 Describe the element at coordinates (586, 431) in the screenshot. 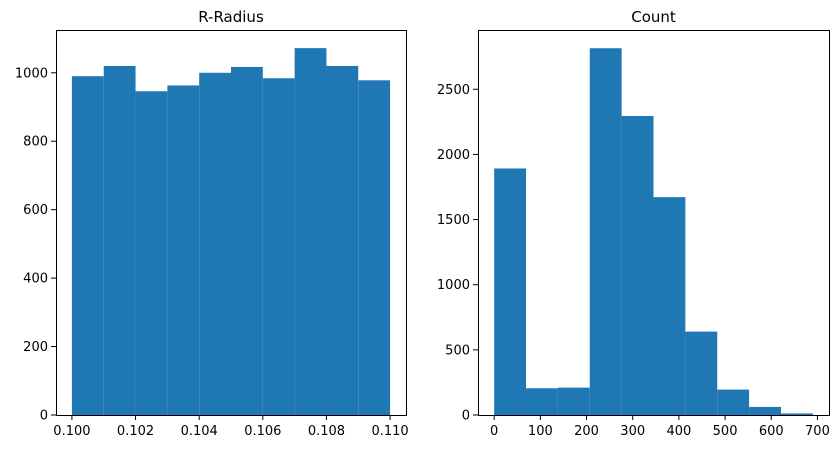

I see `x-tick-label: 200` at that location.